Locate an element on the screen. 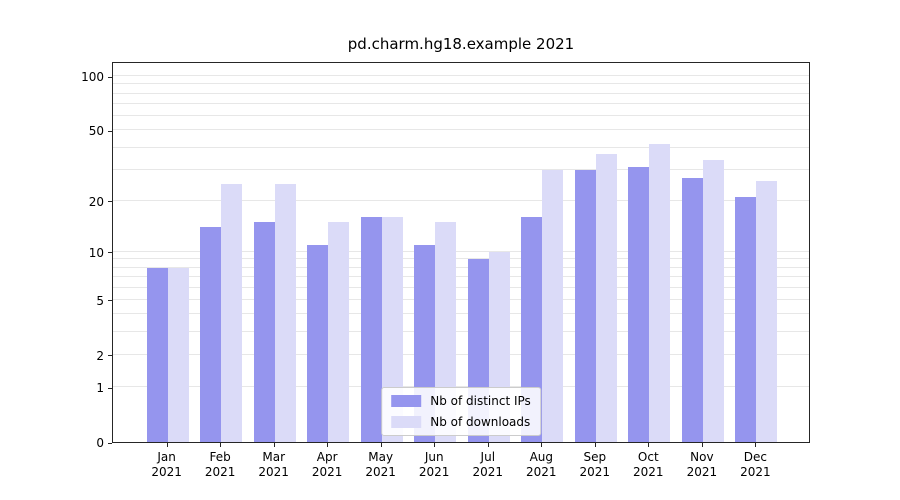 The height and width of the screenshot is (500, 900). legend-label: Nb of downloads is located at coordinates (480, 422).